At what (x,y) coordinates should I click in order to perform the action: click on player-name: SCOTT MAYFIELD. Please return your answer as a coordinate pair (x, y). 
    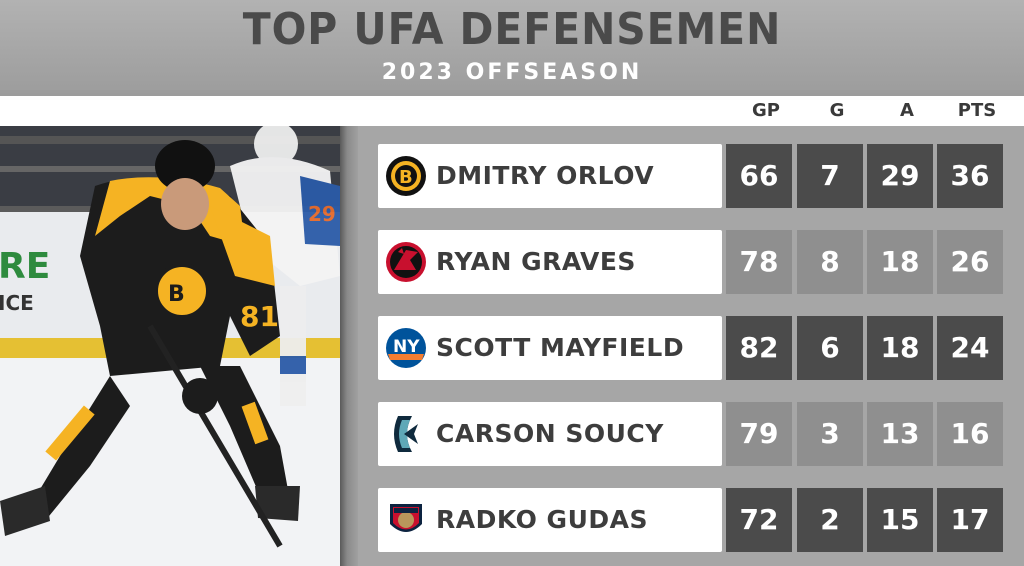
    Looking at the image, I should click on (560, 347).